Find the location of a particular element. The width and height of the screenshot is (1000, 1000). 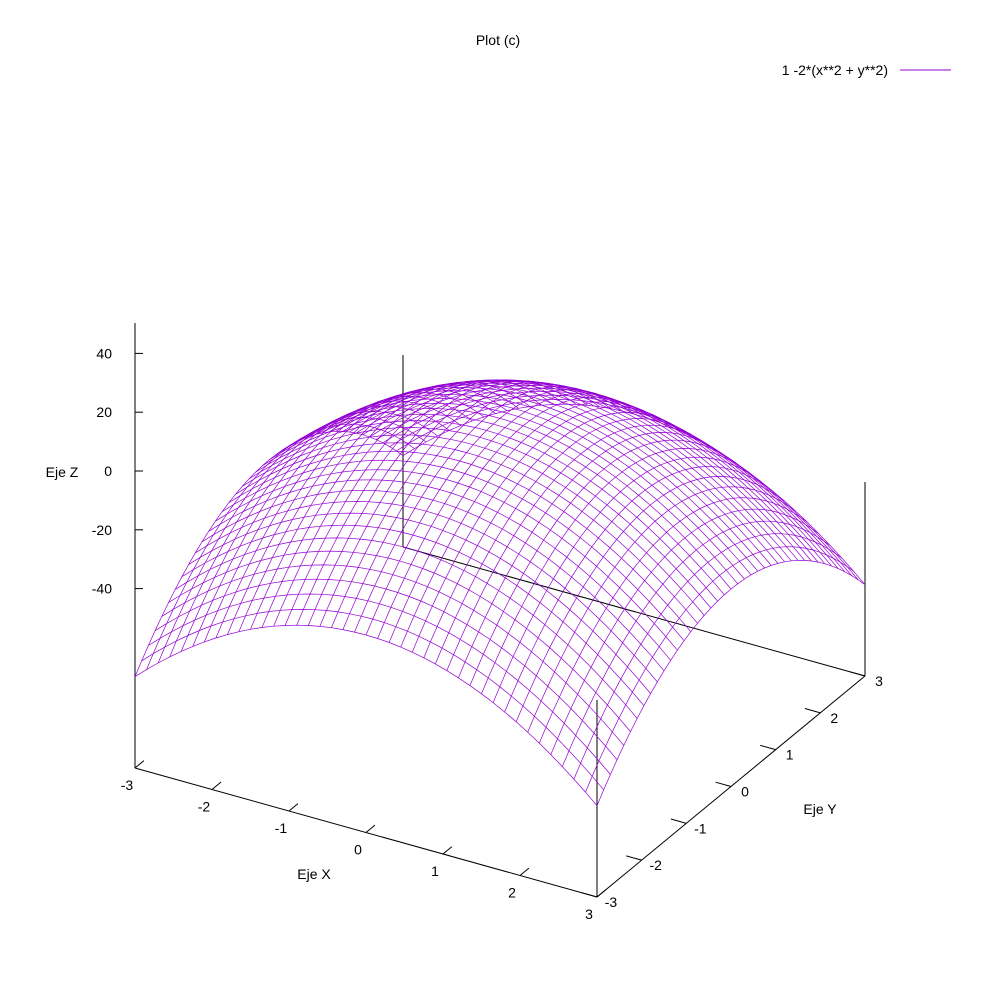

x-tick-label: -1 is located at coordinates (281, 828).